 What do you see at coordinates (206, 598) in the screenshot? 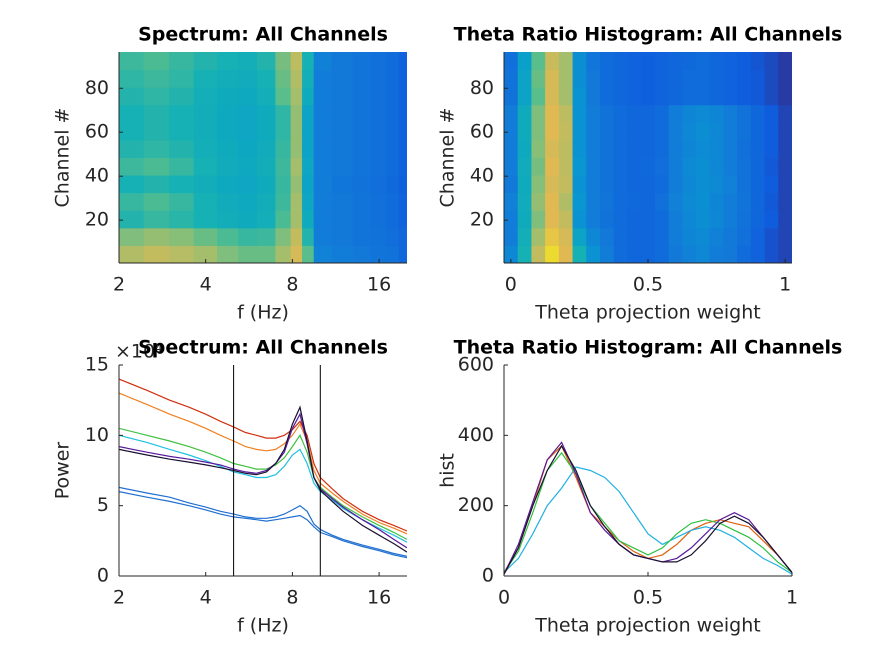
I see `x-tick-label: 4` at bounding box center [206, 598].